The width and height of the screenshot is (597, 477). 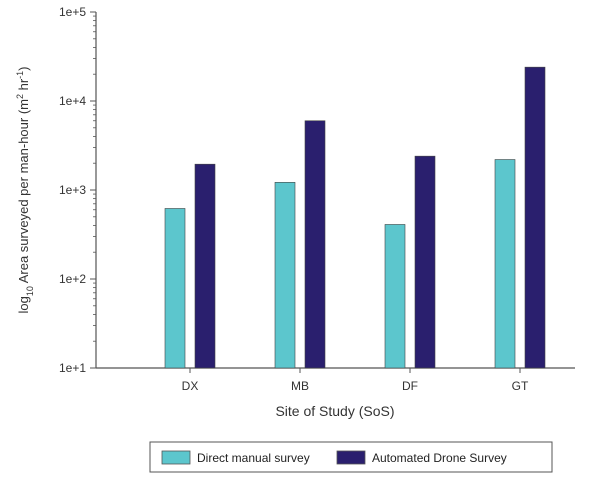 I want to click on y-tick-label: 1e+2, so click(x=72, y=279).